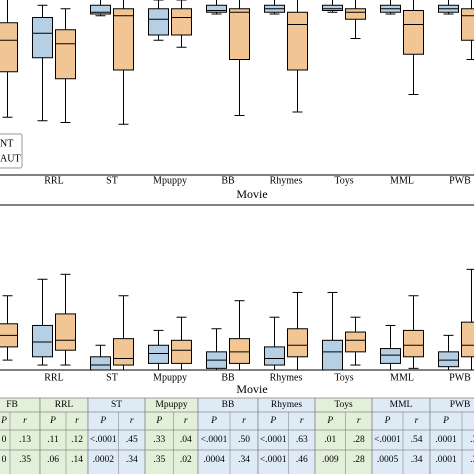 This screenshot has width=474, height=474. Describe the element at coordinates (77, 460) in the screenshot. I see `table-cell-text: .14` at that location.